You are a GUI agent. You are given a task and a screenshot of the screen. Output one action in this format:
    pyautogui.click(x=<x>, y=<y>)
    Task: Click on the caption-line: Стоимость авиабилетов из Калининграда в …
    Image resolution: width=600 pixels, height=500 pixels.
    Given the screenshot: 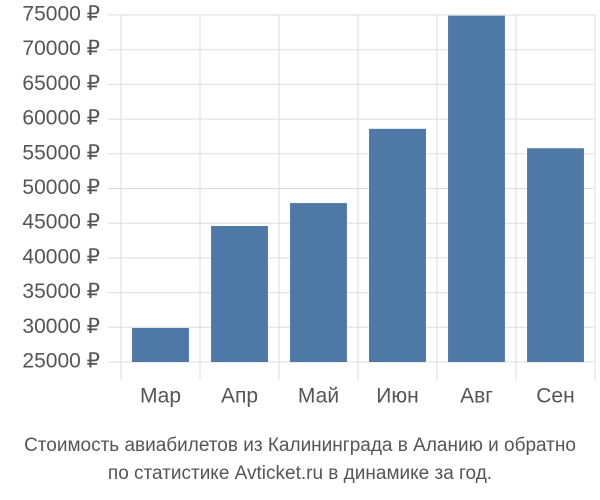 What is the action you would take?
    pyautogui.click(x=300, y=445)
    